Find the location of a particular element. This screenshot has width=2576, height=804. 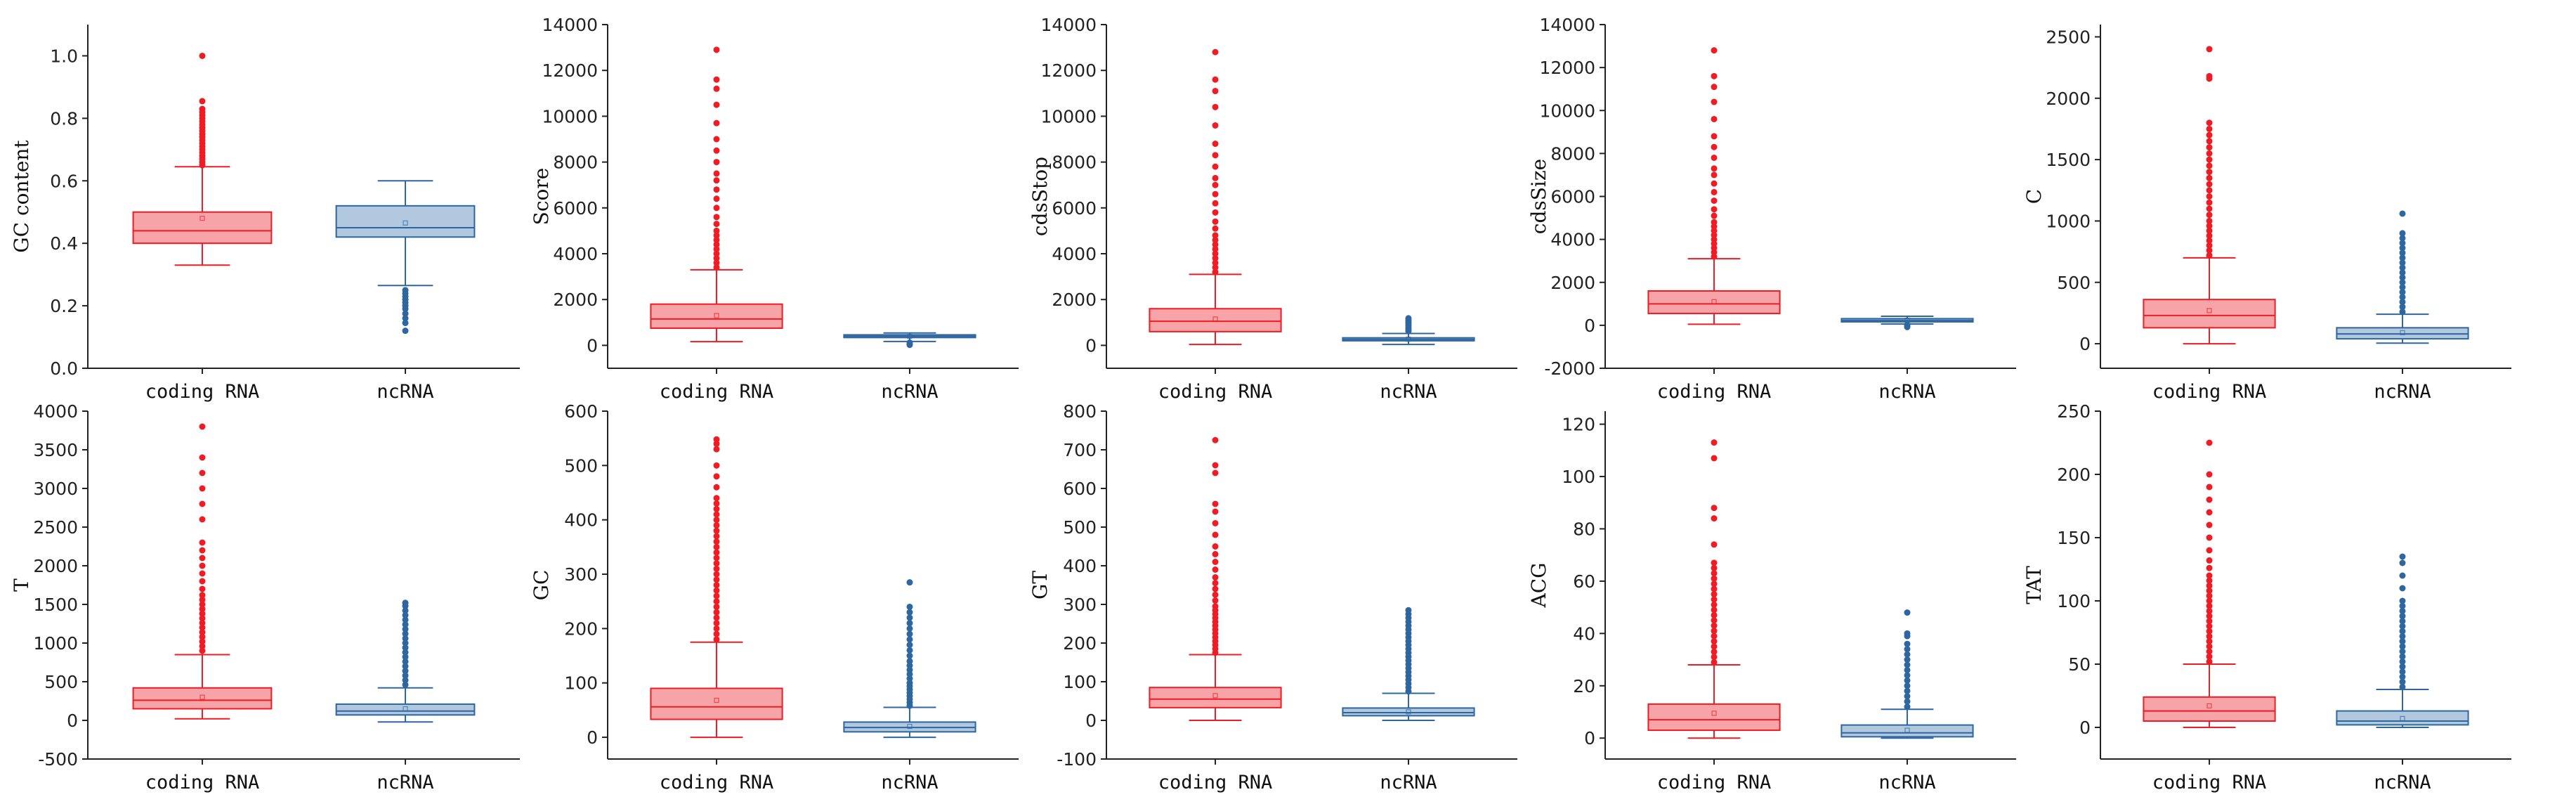

y-axis-title: TAT is located at coordinates (2034, 585).